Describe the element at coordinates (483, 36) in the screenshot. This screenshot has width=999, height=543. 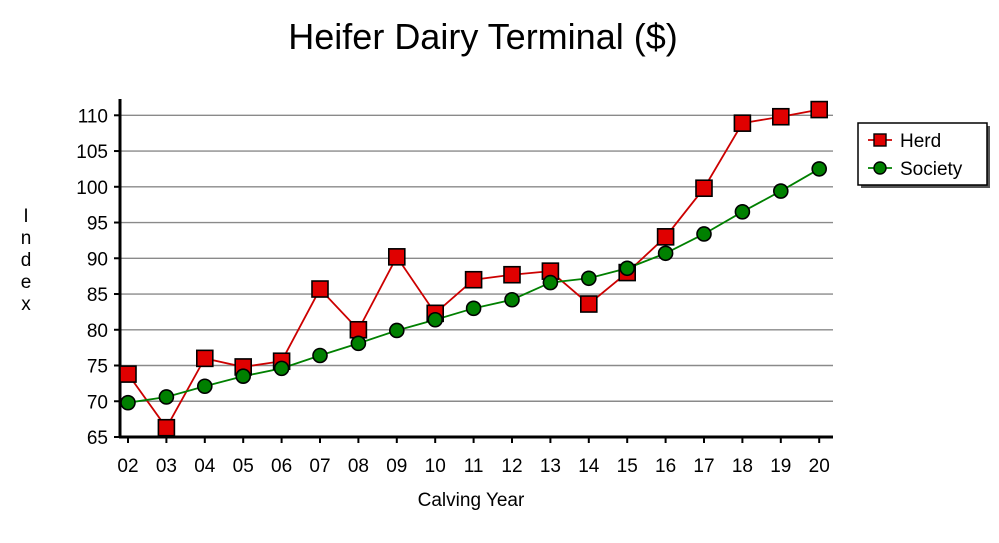
I see `chart-title: Heifer Dairy Terminal ($)` at that location.